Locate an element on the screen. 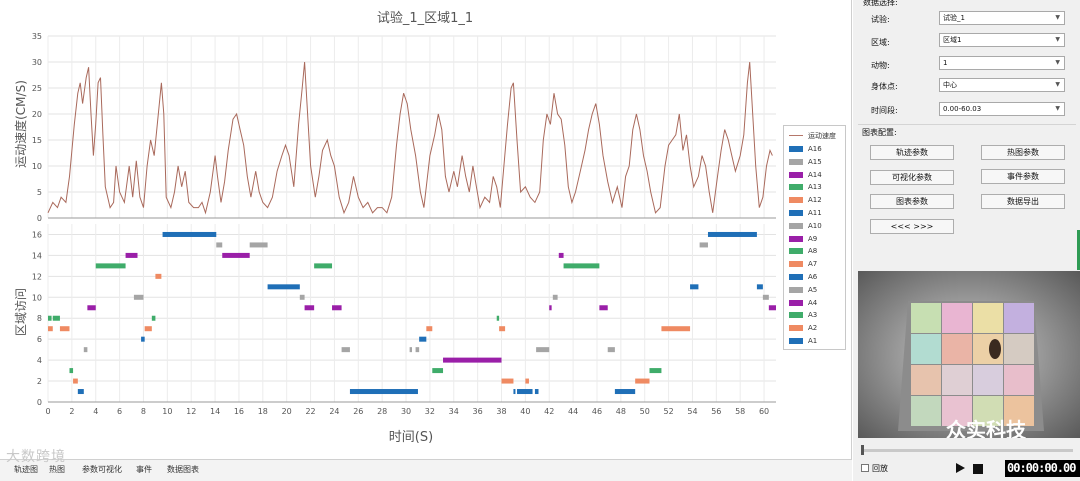  x-tick-label: 60 is located at coordinates (764, 411).